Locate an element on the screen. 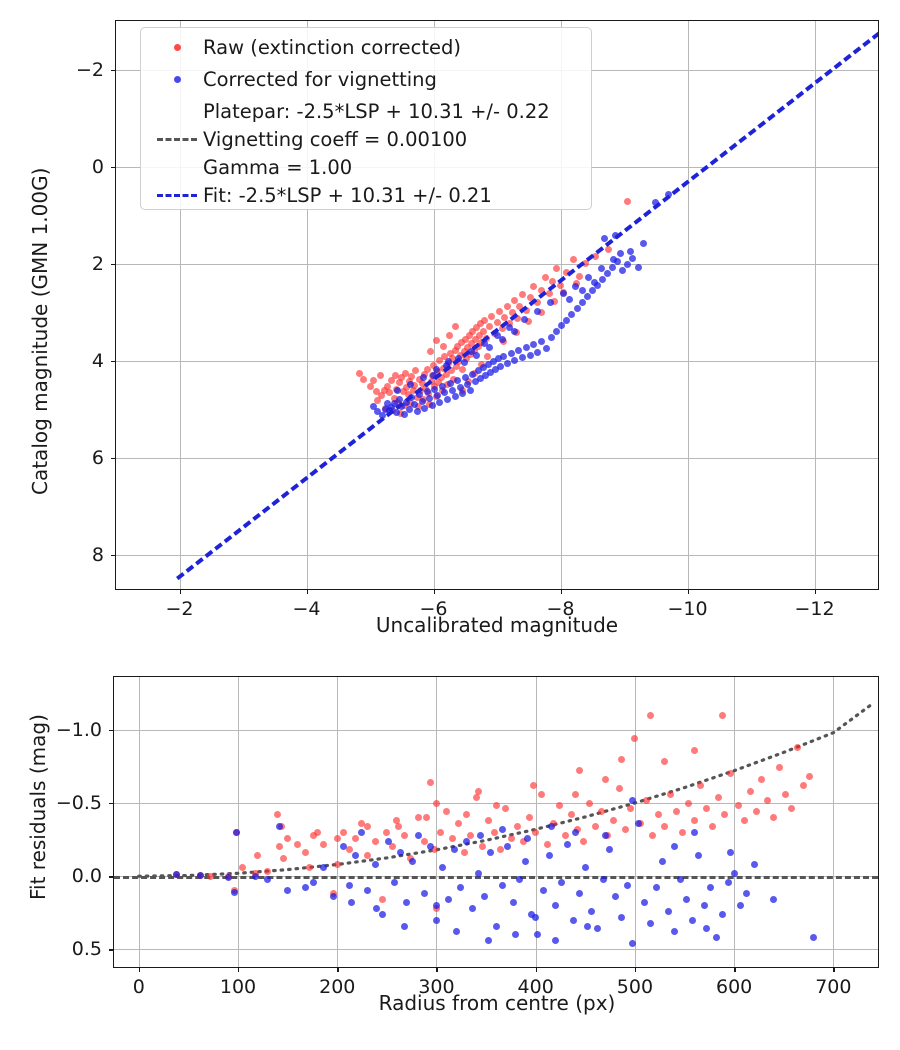 Image resolution: width=900 pixels, height=1050 pixels. y-tick-label: 6 is located at coordinates (97, 457).